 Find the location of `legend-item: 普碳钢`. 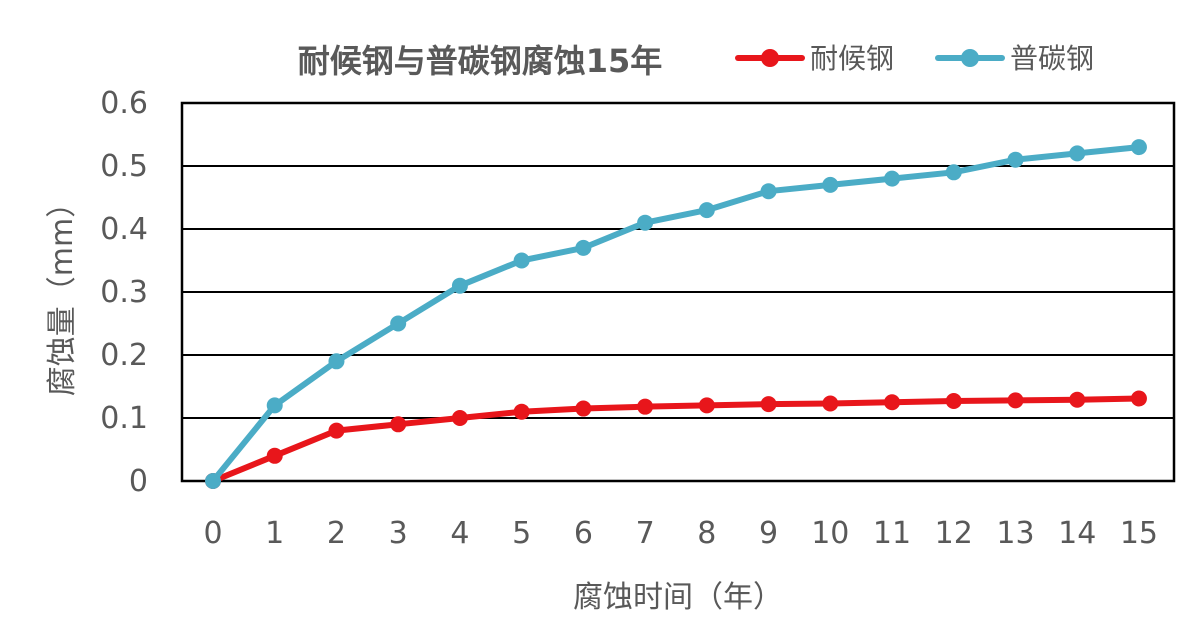

legend-item: 普碳钢 is located at coordinates (1014, 58).